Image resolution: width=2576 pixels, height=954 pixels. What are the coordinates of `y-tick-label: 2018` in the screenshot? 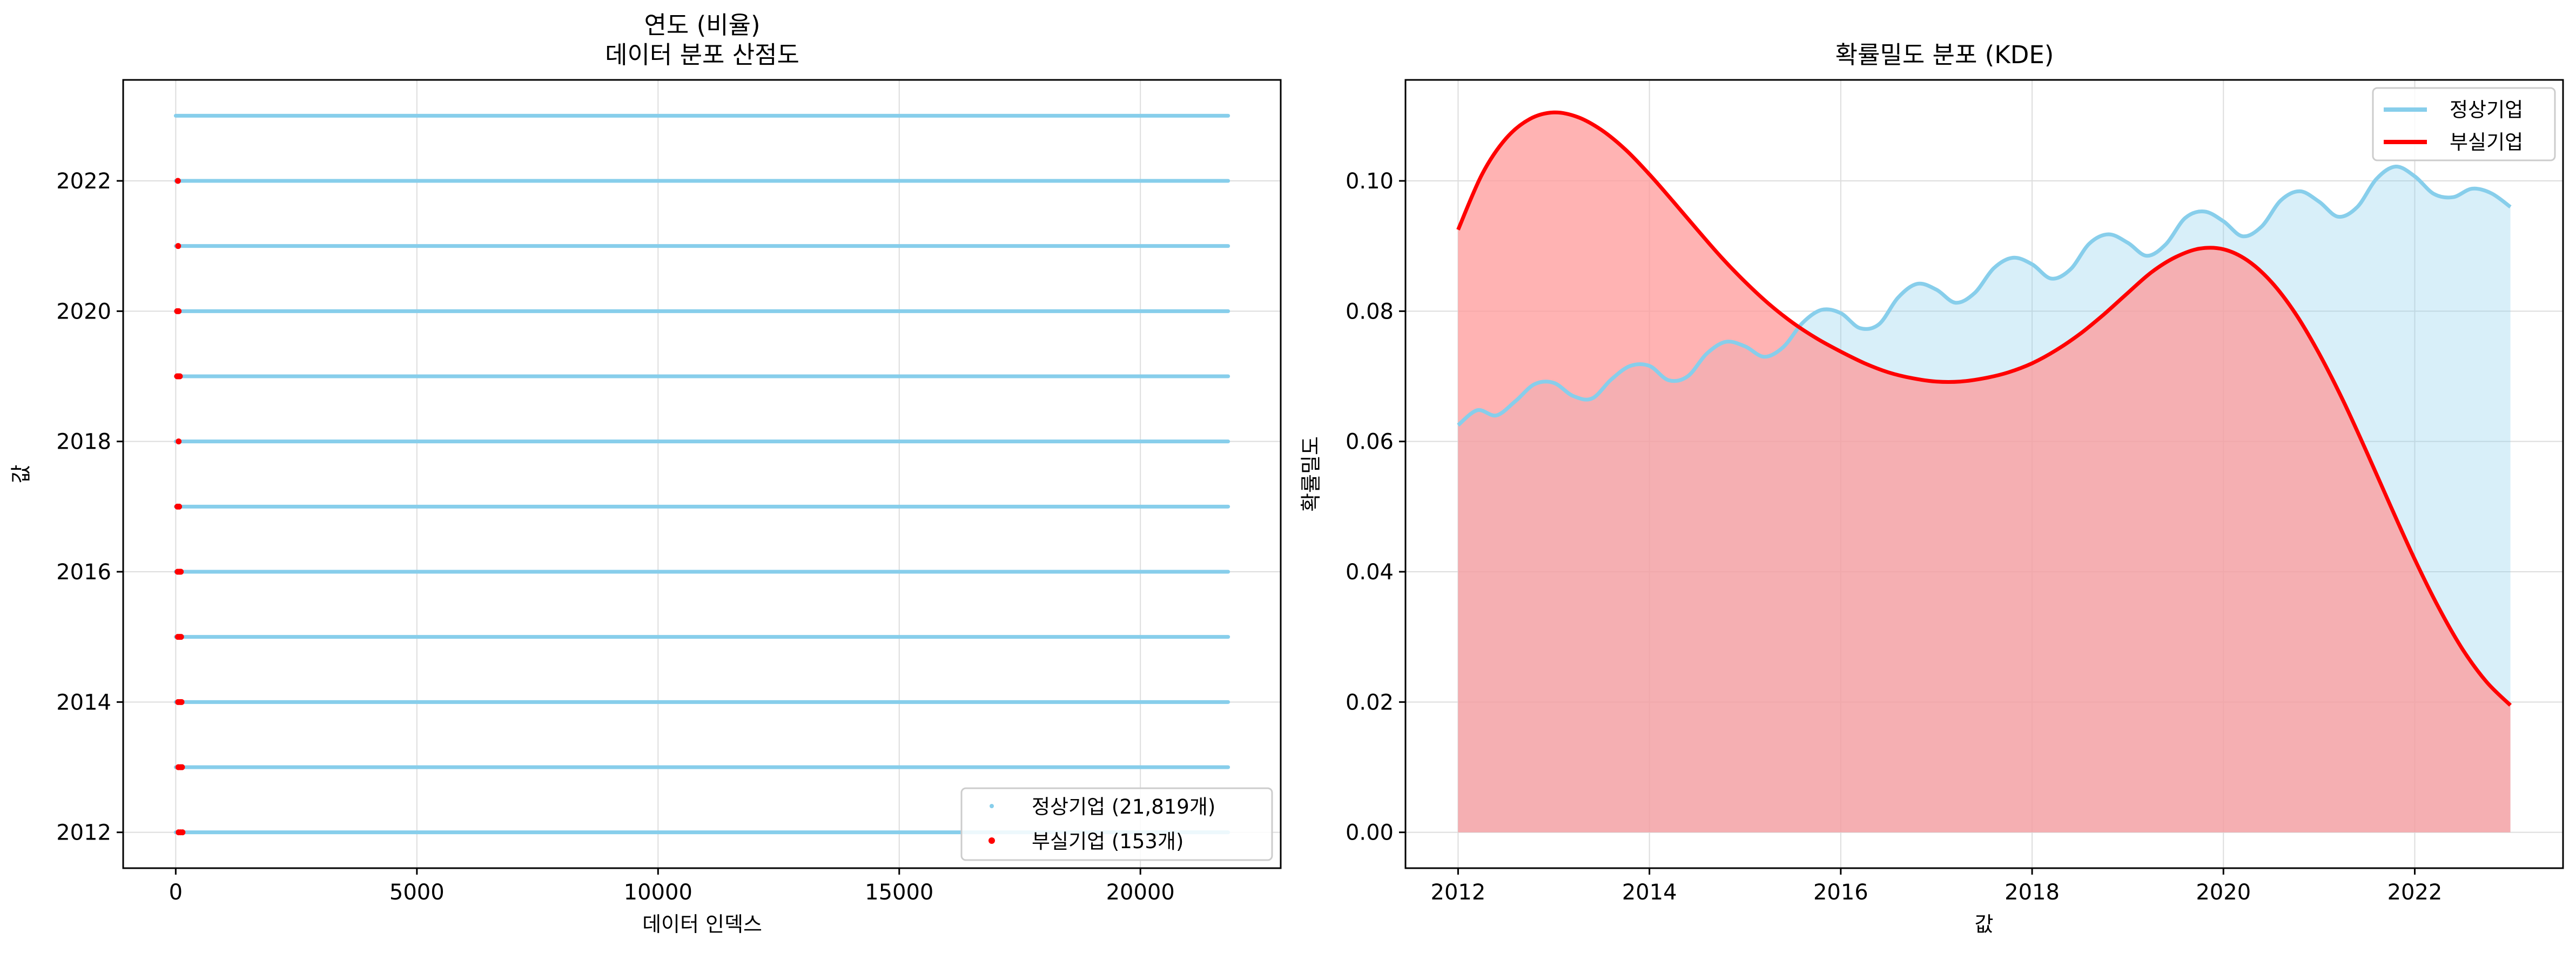 It's located at (83, 442).